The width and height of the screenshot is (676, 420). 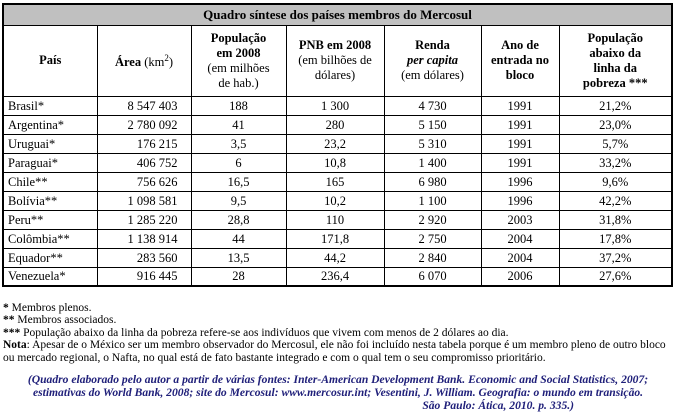 I want to click on cell-renda: 6 070, so click(x=432, y=276).